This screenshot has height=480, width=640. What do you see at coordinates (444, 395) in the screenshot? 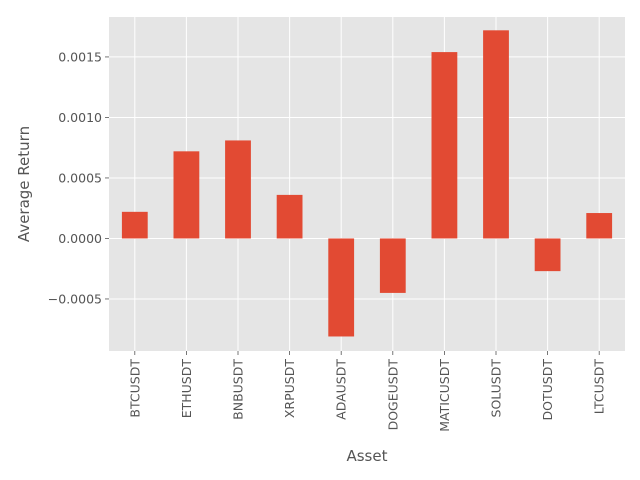
I see `x-tick-label: MATICUSDT` at bounding box center [444, 395].